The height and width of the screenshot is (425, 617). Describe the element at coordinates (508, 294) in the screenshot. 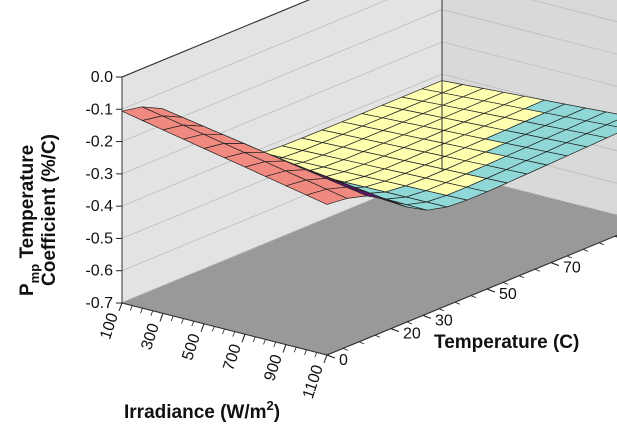

I see `temperature-tick-label: 50` at that location.